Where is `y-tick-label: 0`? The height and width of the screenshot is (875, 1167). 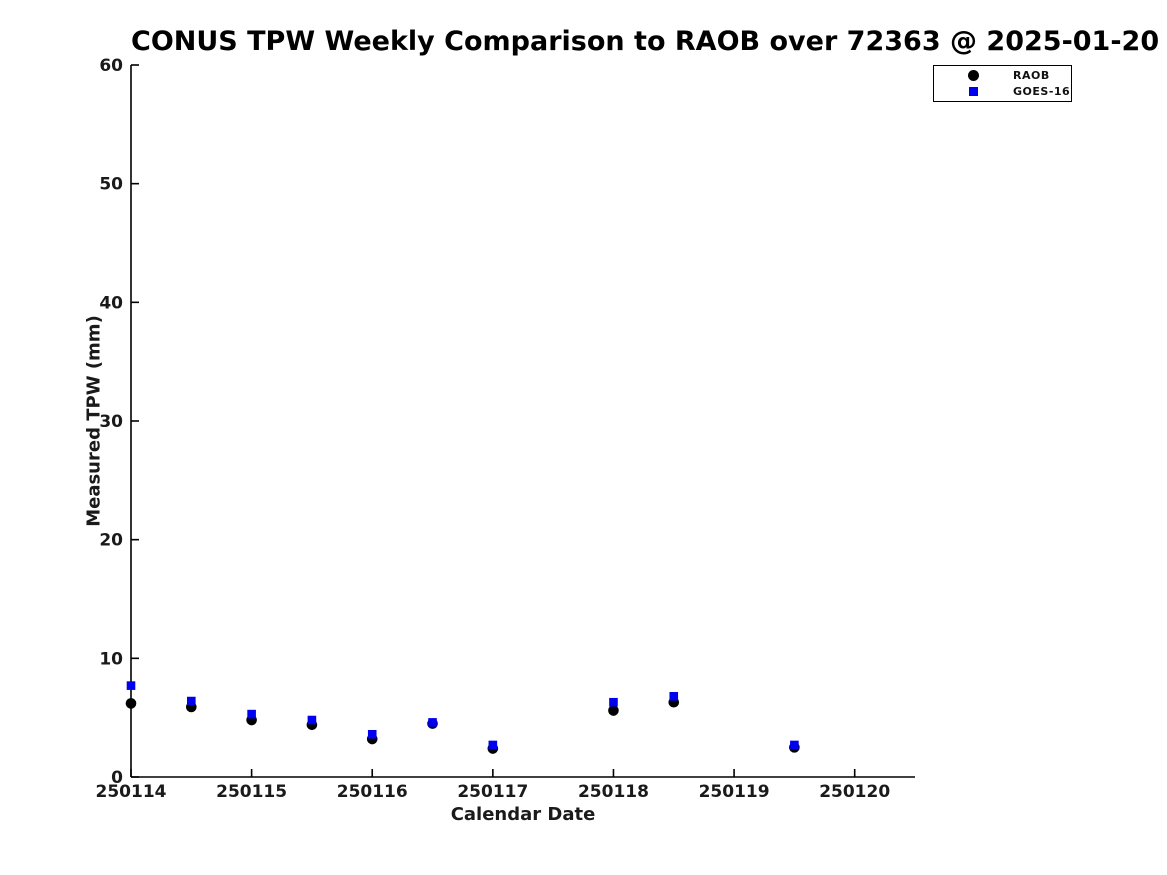
y-tick-label: 0 is located at coordinates (117, 778).